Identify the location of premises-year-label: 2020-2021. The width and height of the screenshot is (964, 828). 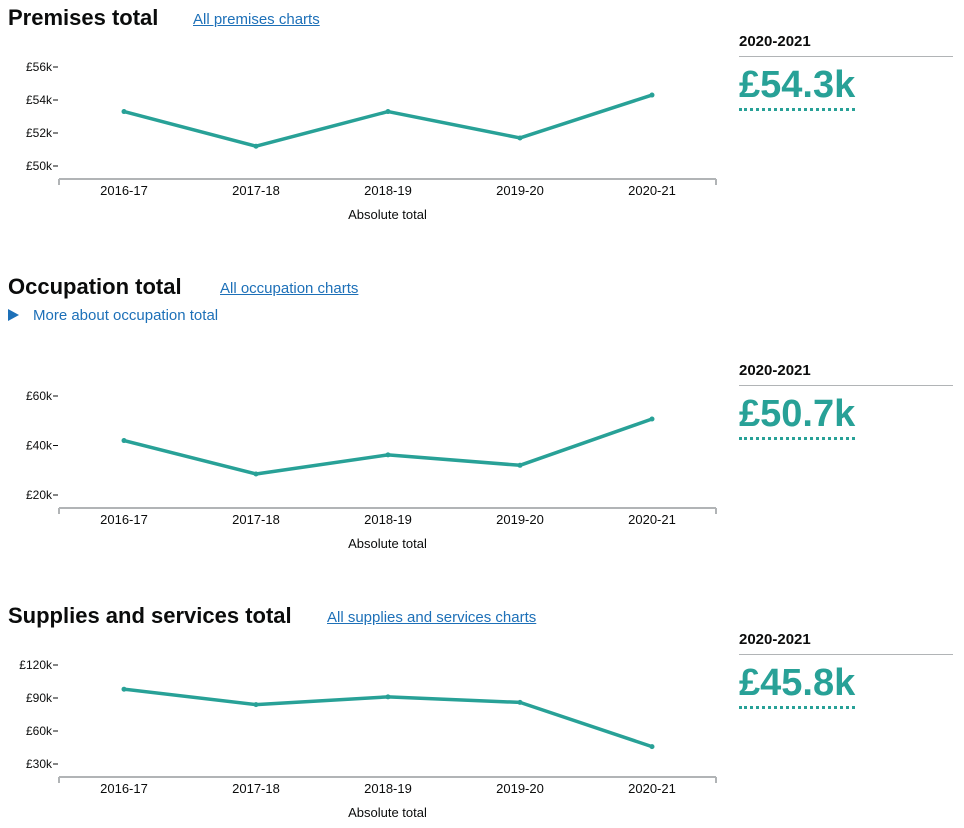
(846, 44).